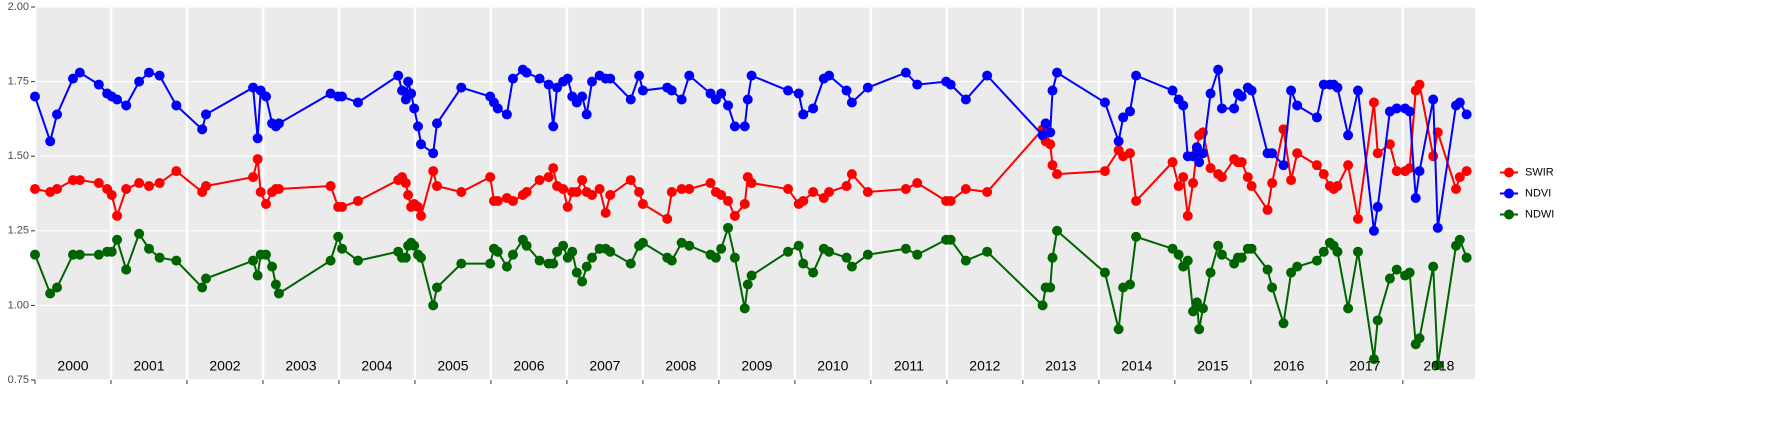  Describe the element at coordinates (376, 366) in the screenshot. I see `year-label: 2004` at that location.